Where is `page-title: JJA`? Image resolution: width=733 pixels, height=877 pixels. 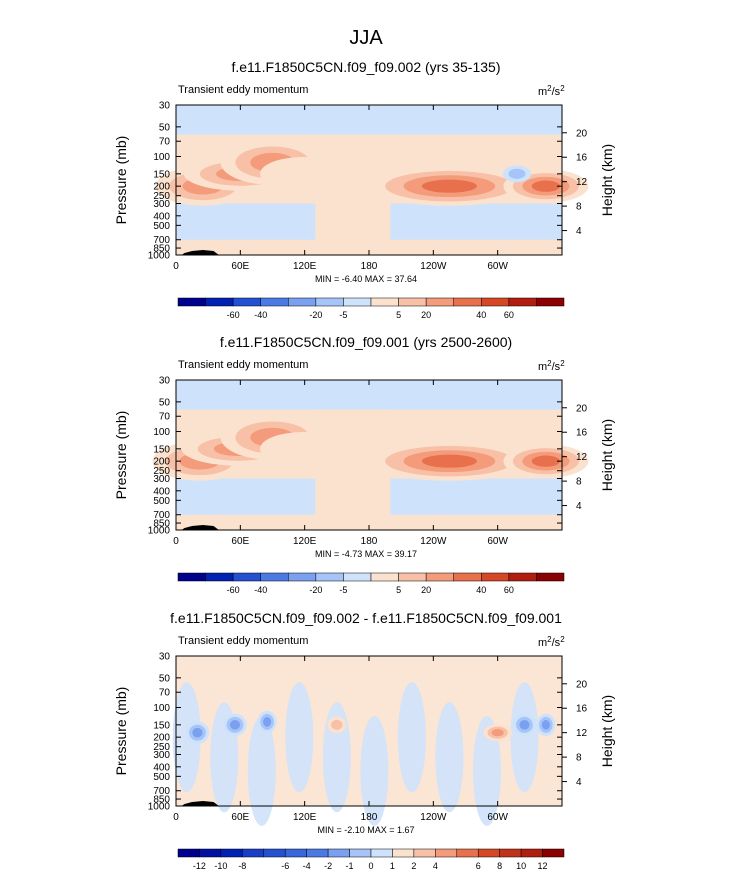
page-title: JJA is located at coordinates (366, 38).